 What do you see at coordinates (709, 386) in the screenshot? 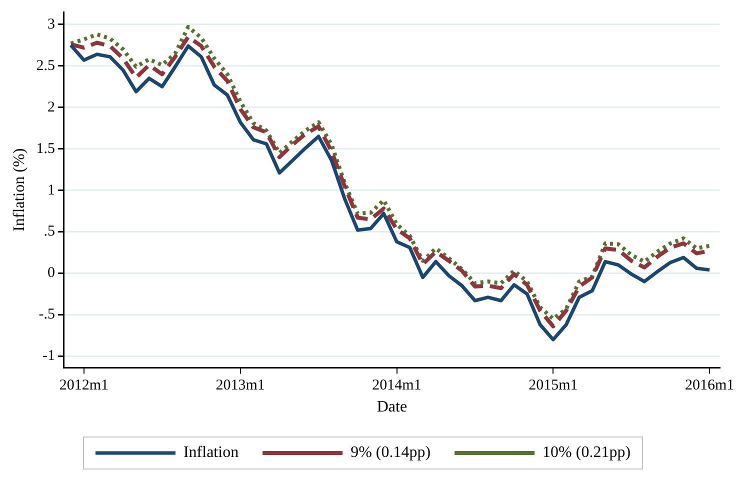
I see `x-tick-label: 2016m1` at bounding box center [709, 386].